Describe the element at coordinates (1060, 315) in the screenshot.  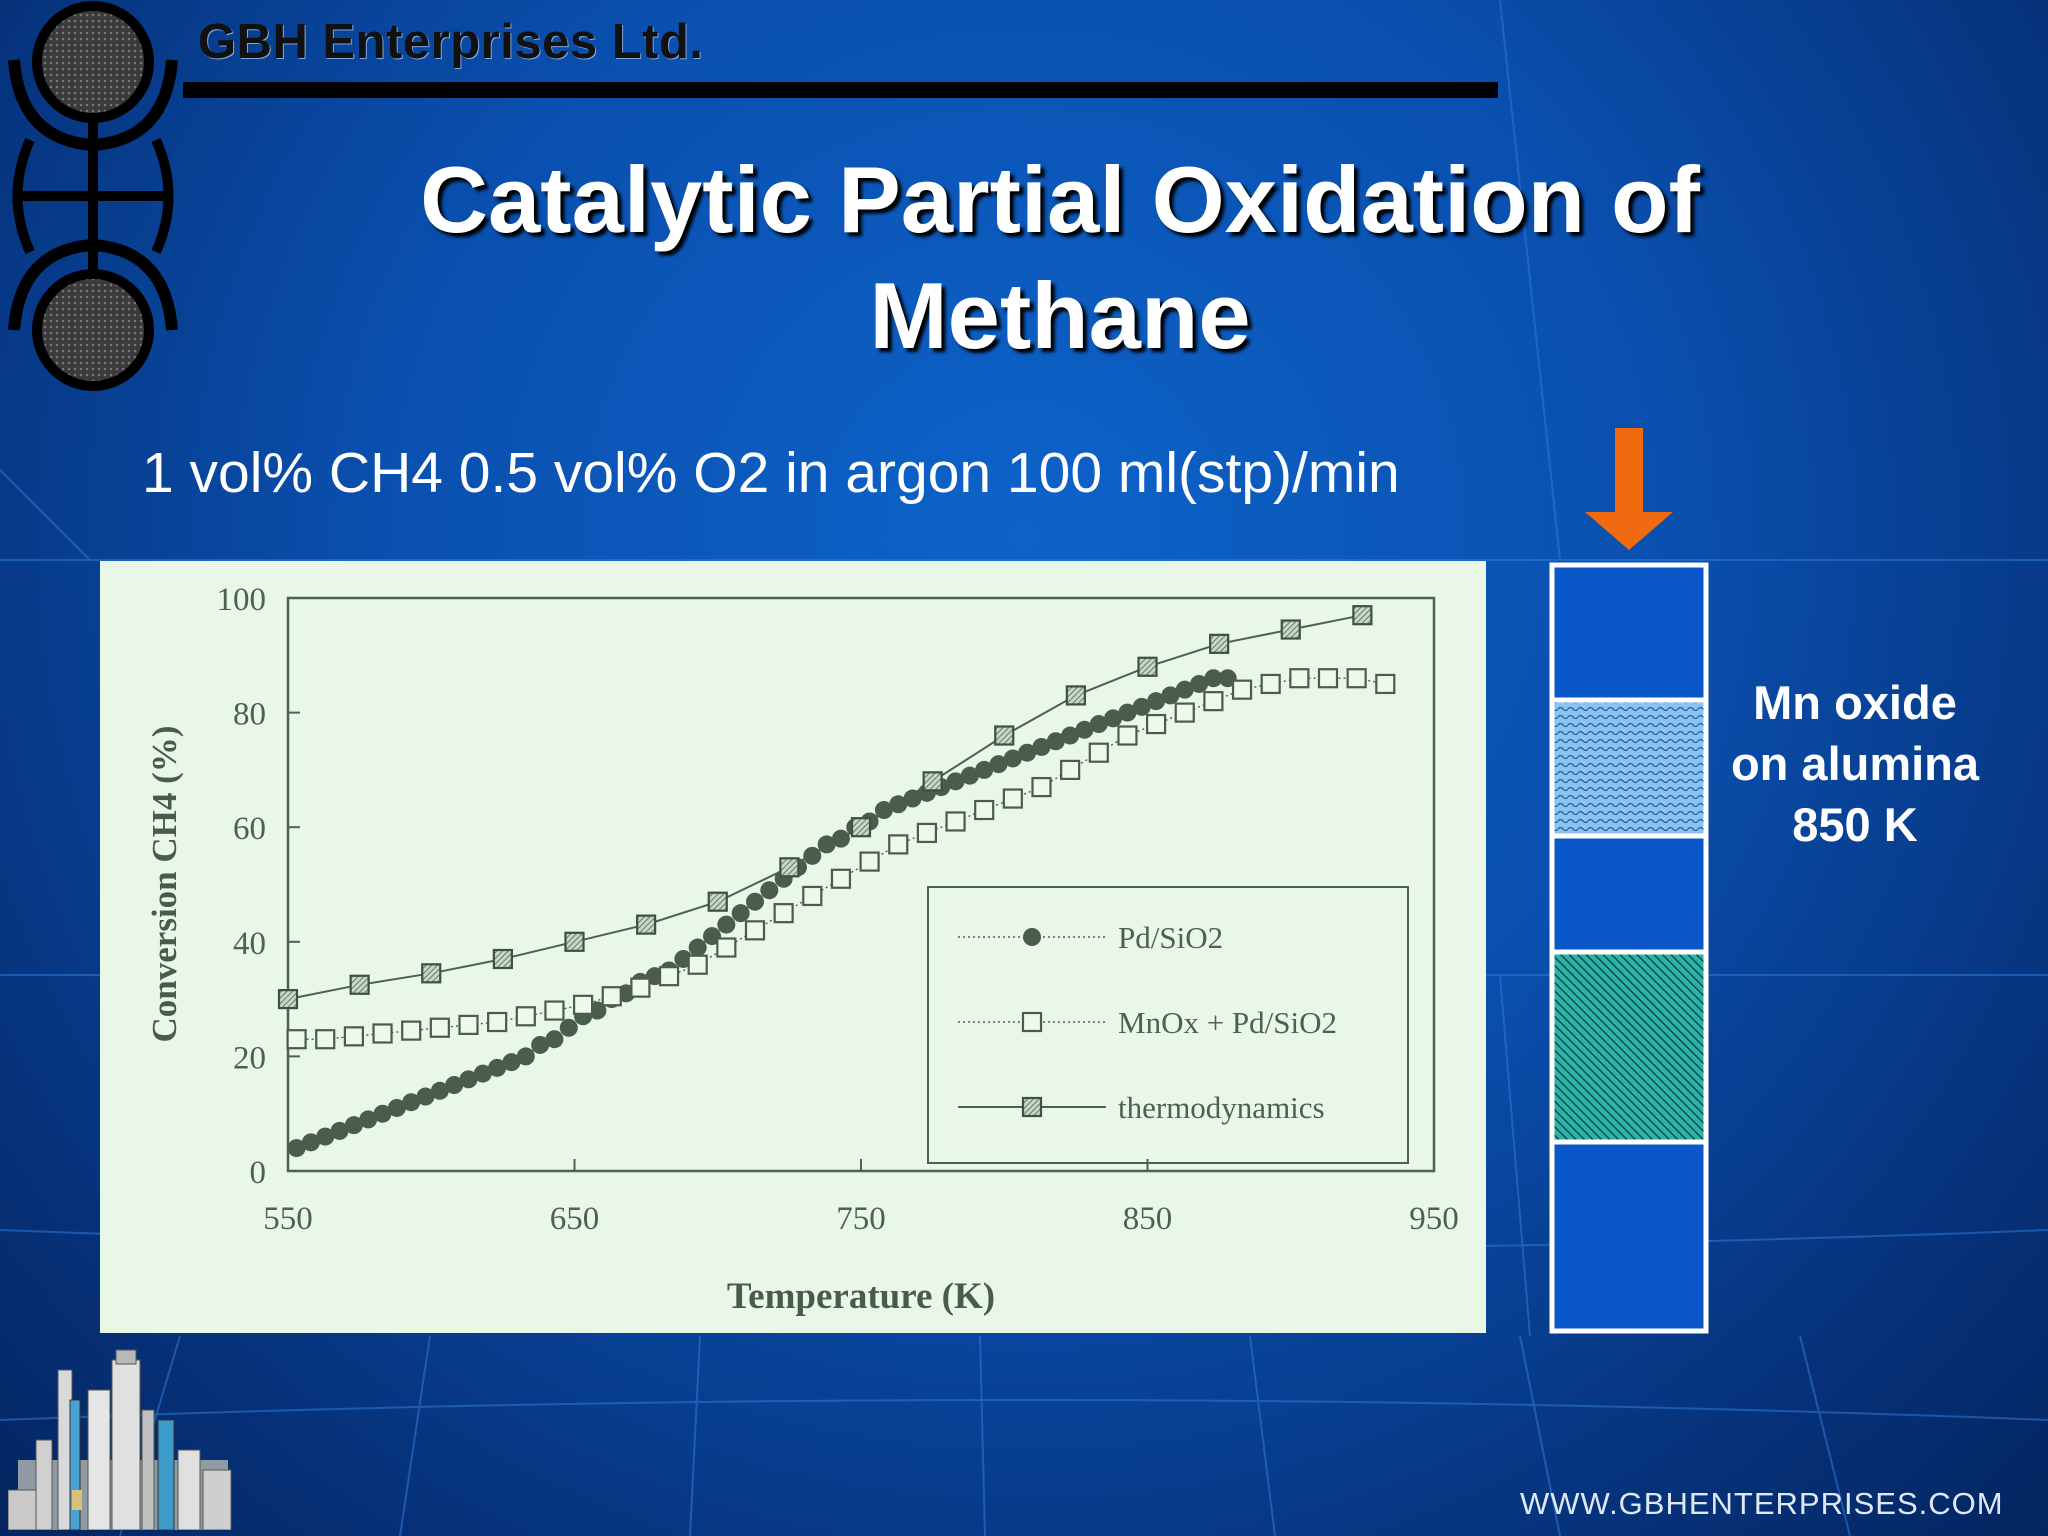
I see `slide-title-line2: Methane` at that location.